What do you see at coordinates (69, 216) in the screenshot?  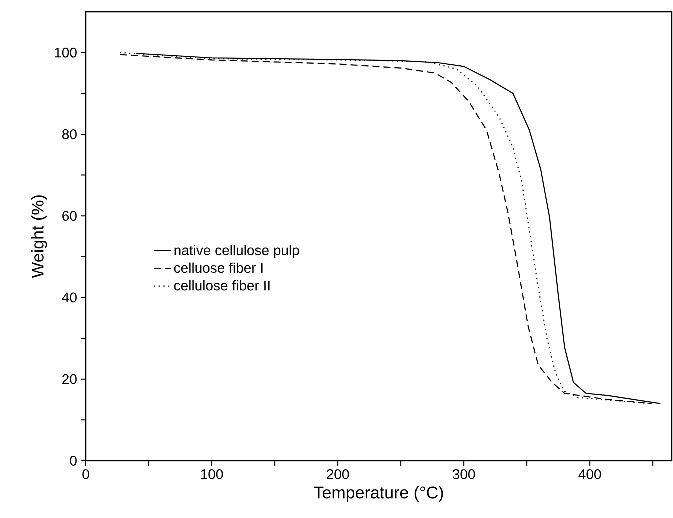 I see `y-tick-label: 60` at bounding box center [69, 216].